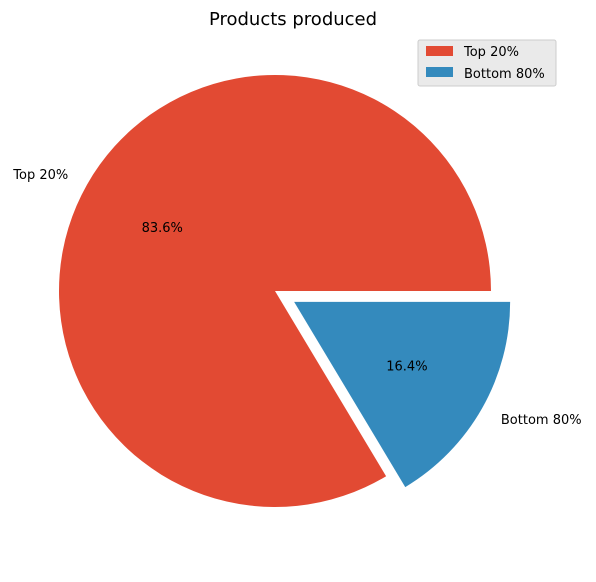 This screenshot has width=596, height=582. I want to click on pie-percent-label-bottom-80: 16.4%, so click(406, 367).